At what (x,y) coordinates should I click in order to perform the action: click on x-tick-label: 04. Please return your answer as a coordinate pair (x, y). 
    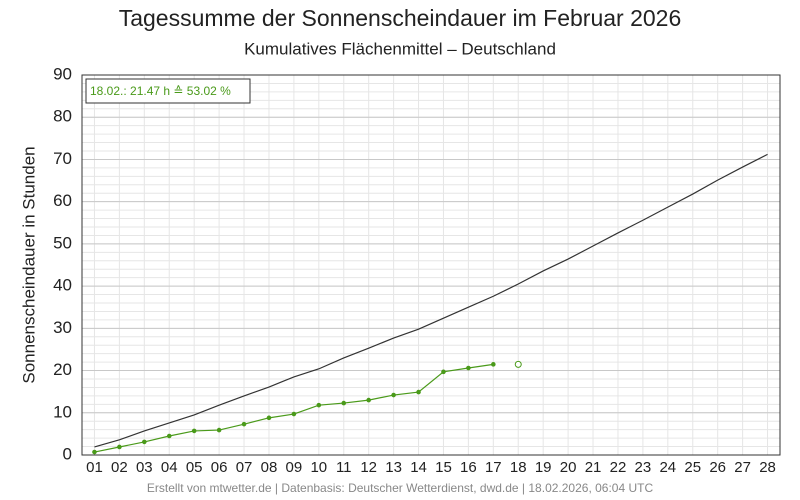
    Looking at the image, I should click on (169, 467).